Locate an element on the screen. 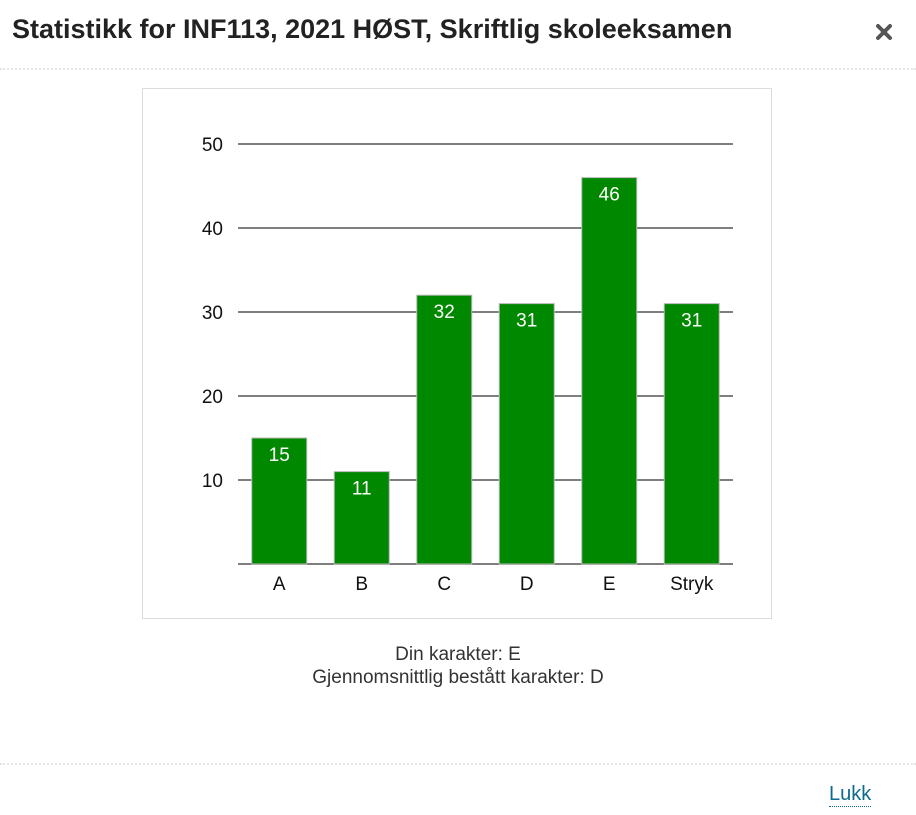  bar-c is located at coordinates (444, 429).